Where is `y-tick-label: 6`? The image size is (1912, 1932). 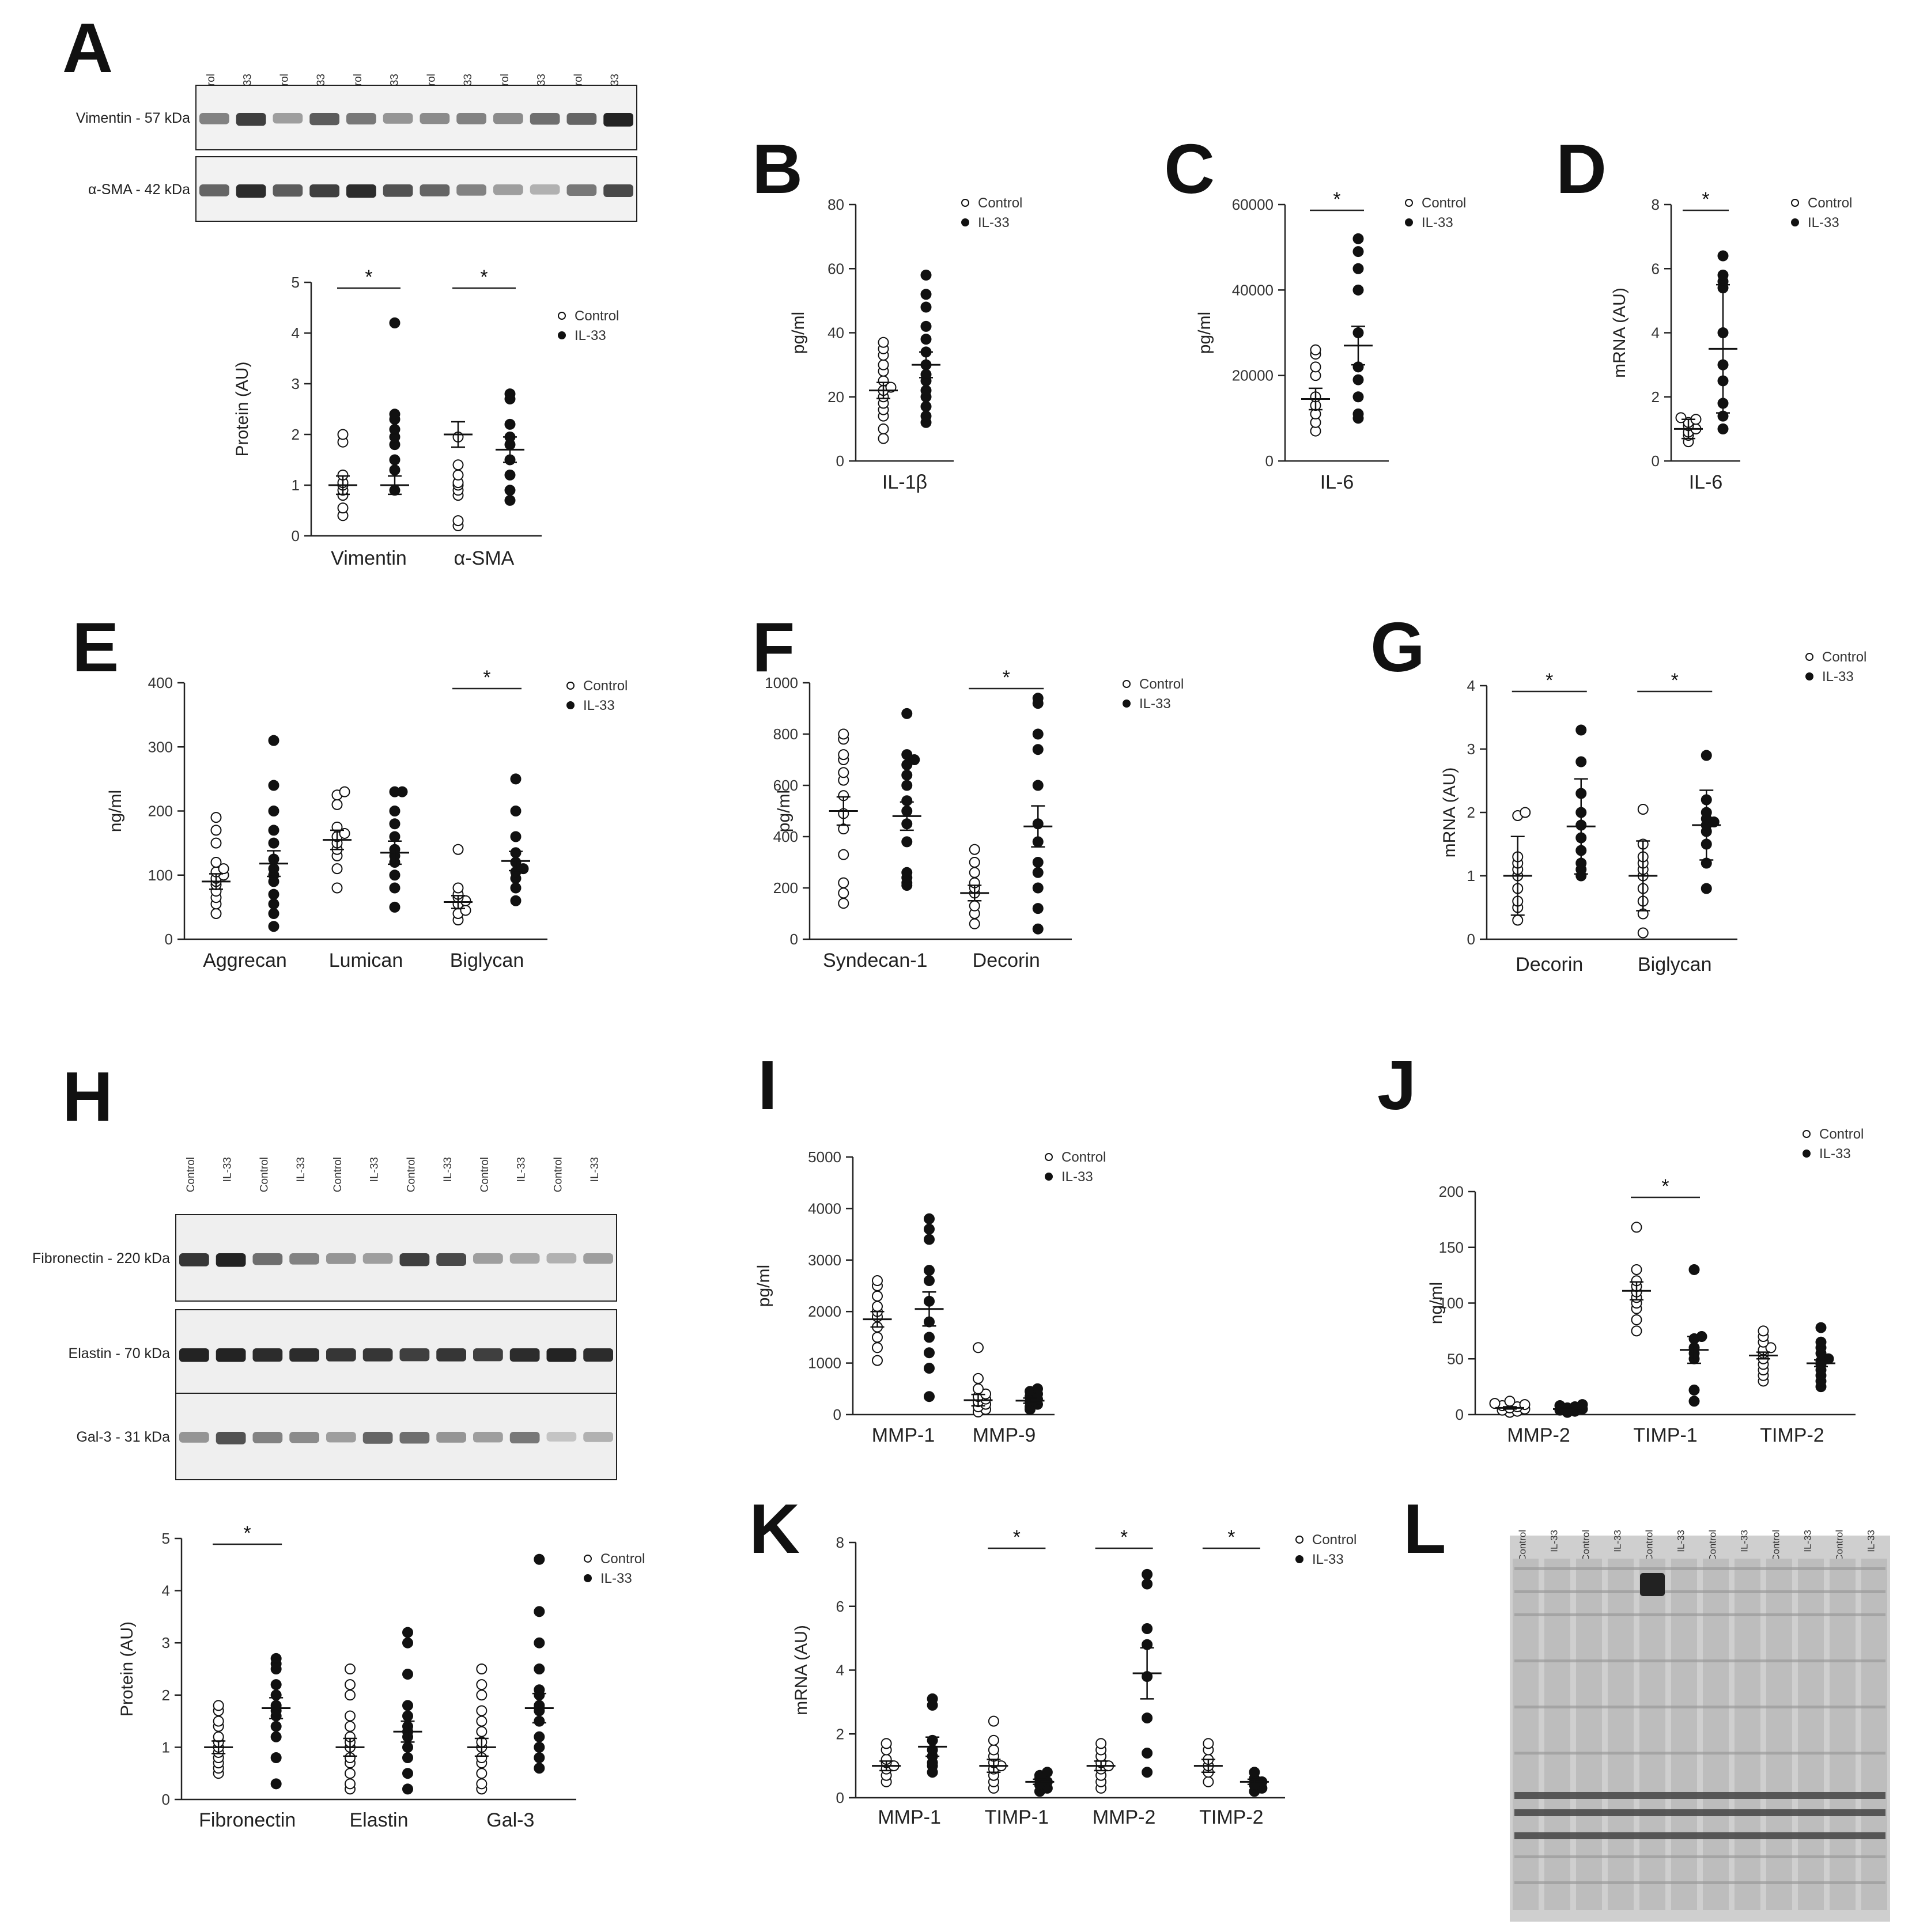 y-tick-label: 6 is located at coordinates (1656, 268).